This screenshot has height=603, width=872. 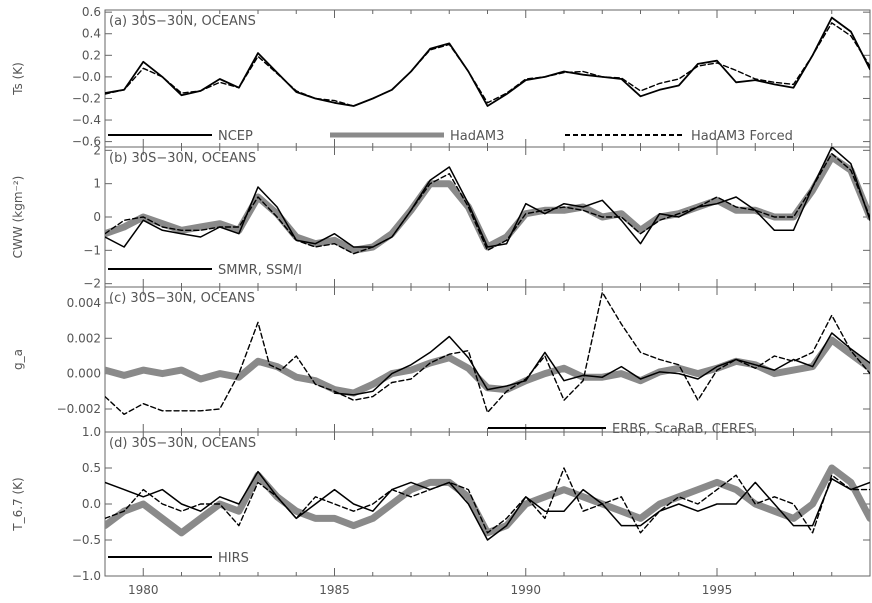 What do you see at coordinates (477, 136) in the screenshot?
I see `legend-label-a: HadAM3` at bounding box center [477, 136].